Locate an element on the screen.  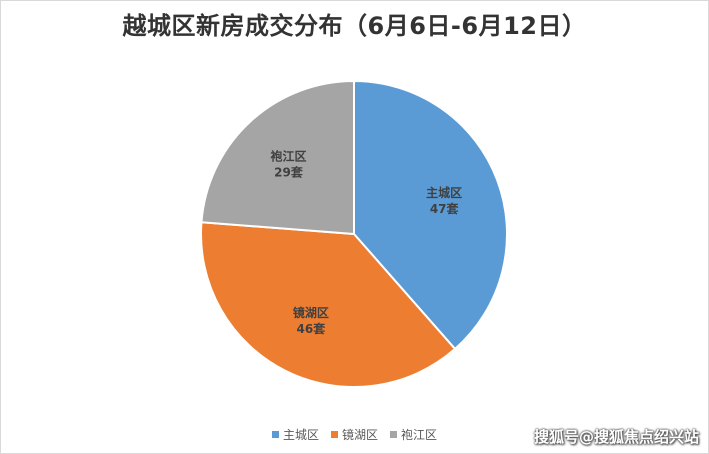
legend-label: 袍江区 is located at coordinates (419, 435).